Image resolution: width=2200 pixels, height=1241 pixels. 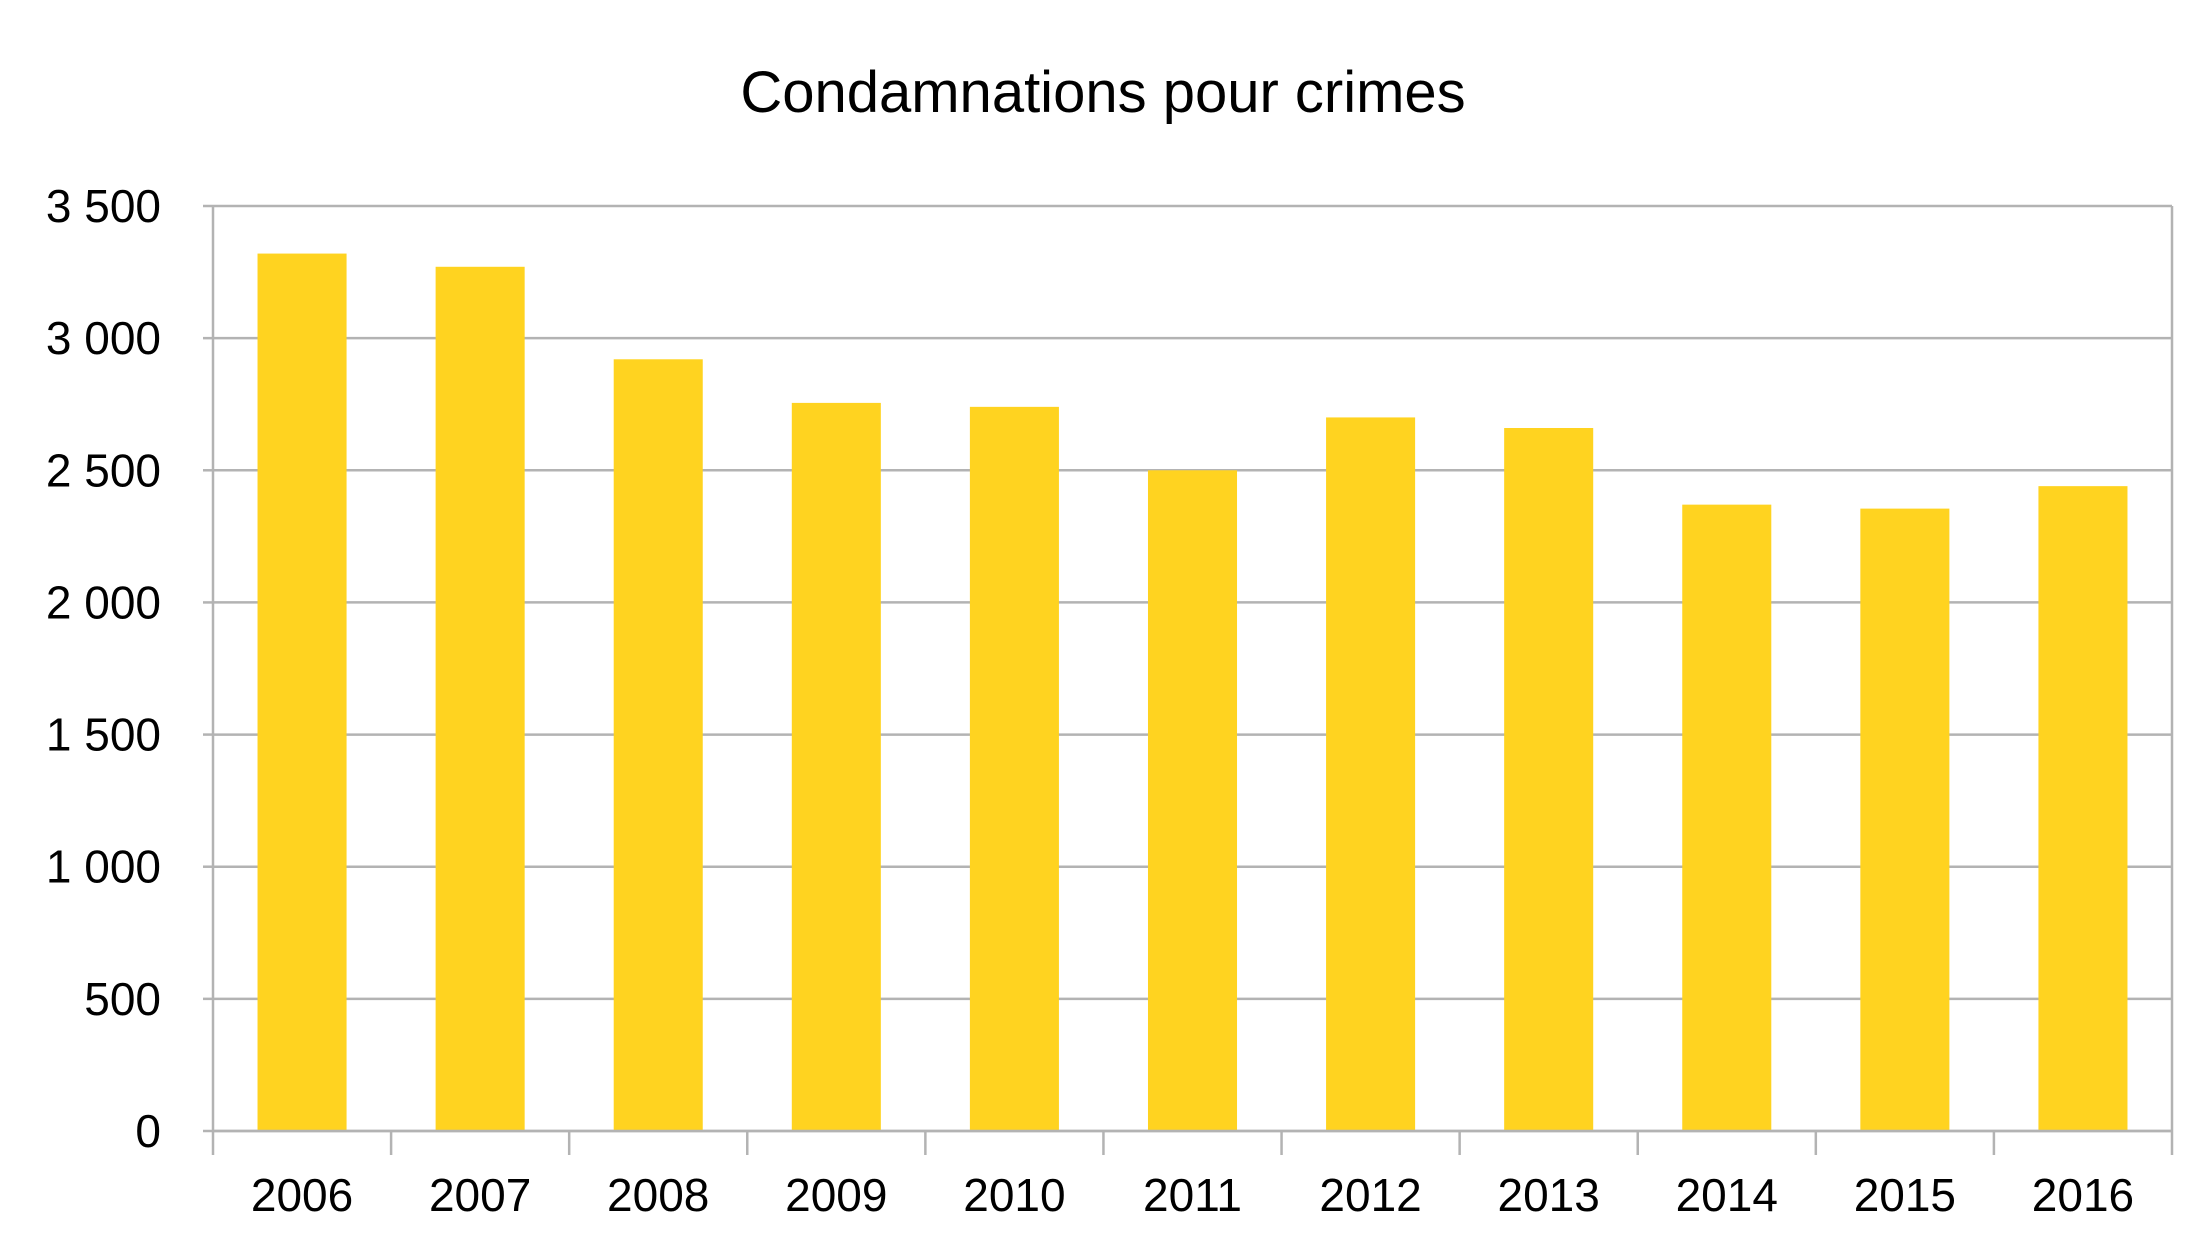 I want to click on bar-2006, so click(x=302, y=692).